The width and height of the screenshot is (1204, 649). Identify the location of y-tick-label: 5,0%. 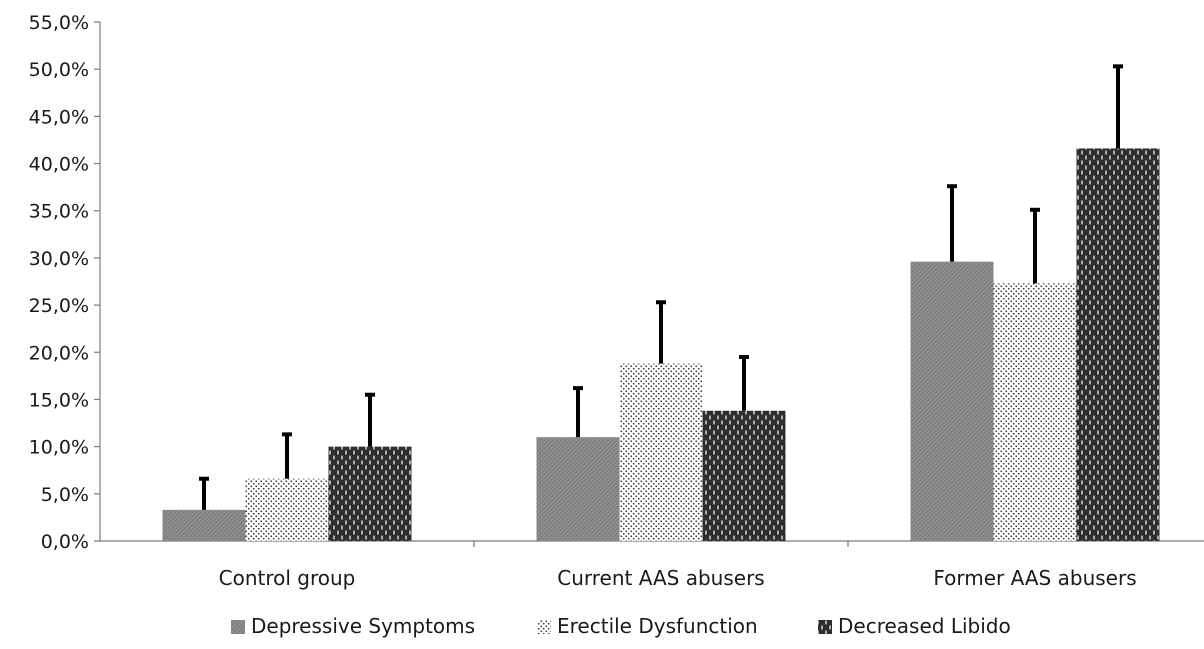
(65, 495).